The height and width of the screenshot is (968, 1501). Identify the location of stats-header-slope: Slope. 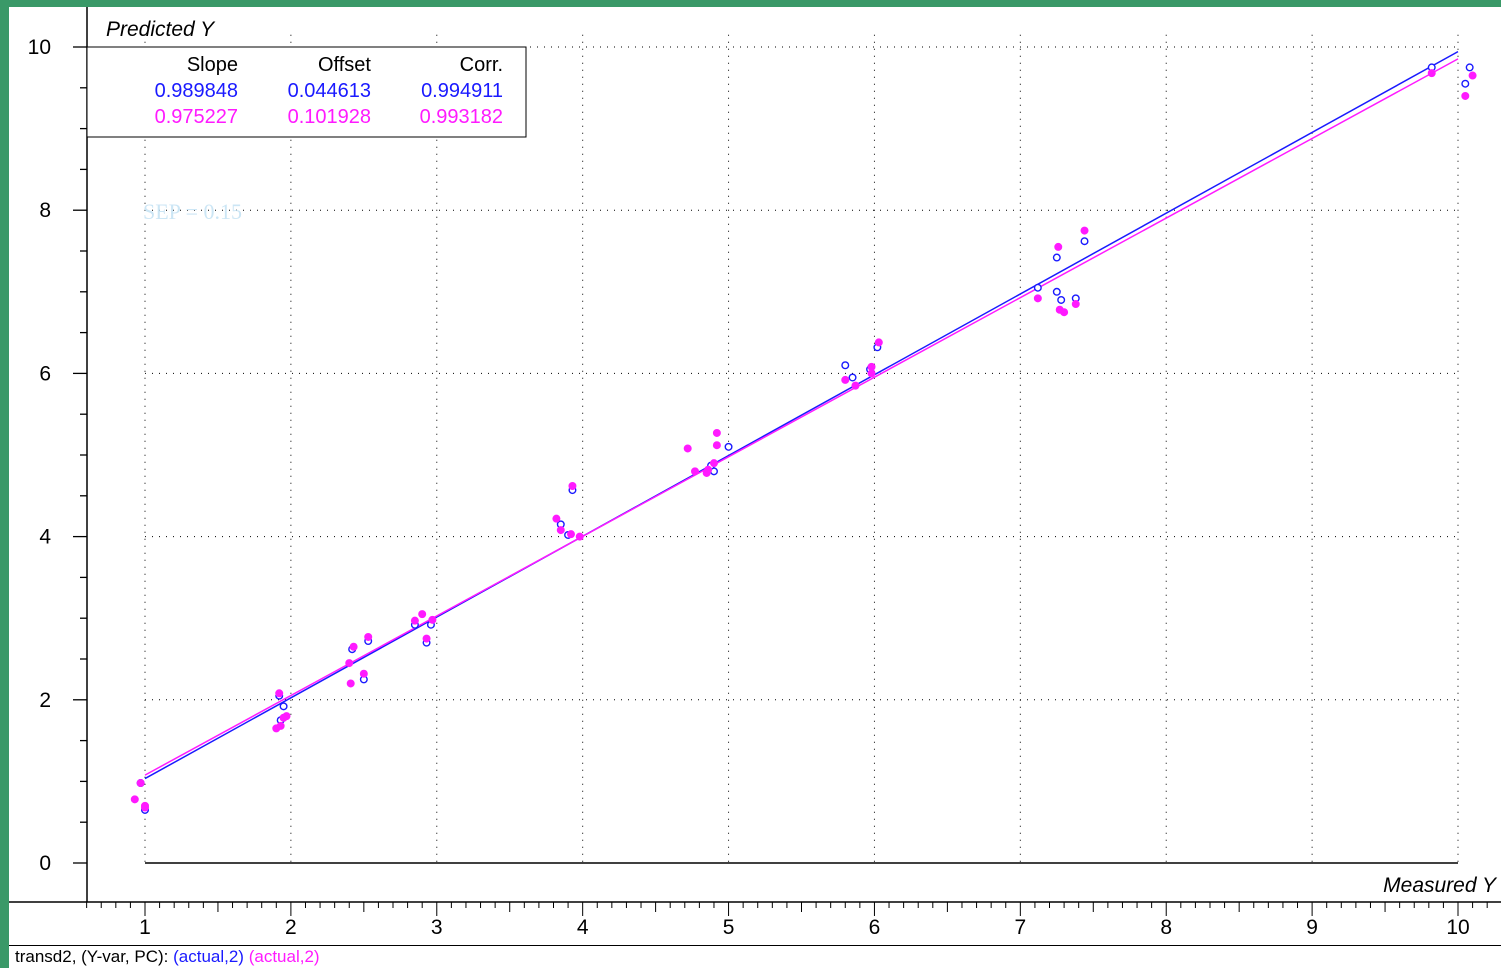
(212, 65).